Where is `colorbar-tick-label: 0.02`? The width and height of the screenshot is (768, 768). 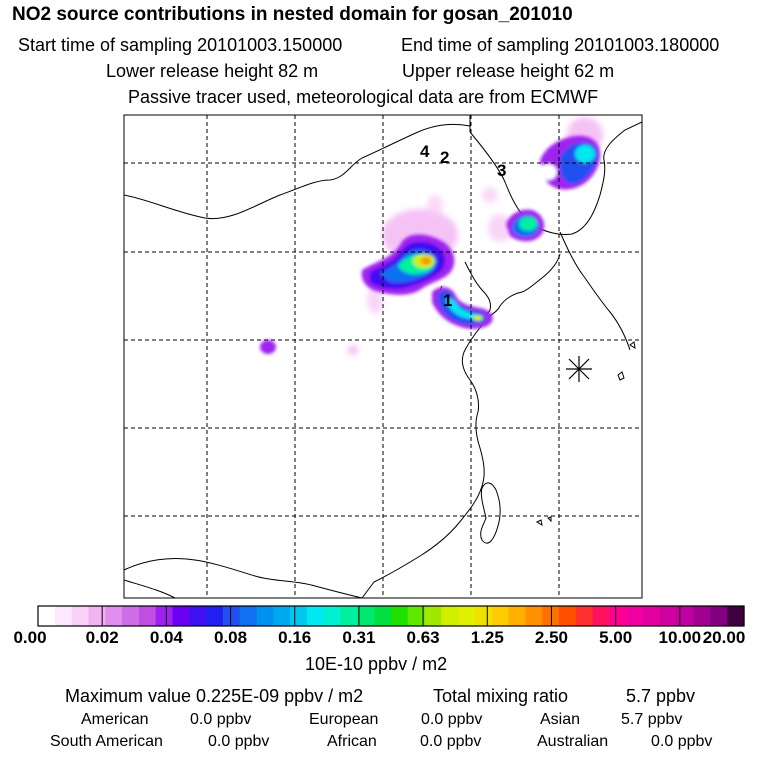
colorbar-tick-label: 0.02 is located at coordinates (102, 637).